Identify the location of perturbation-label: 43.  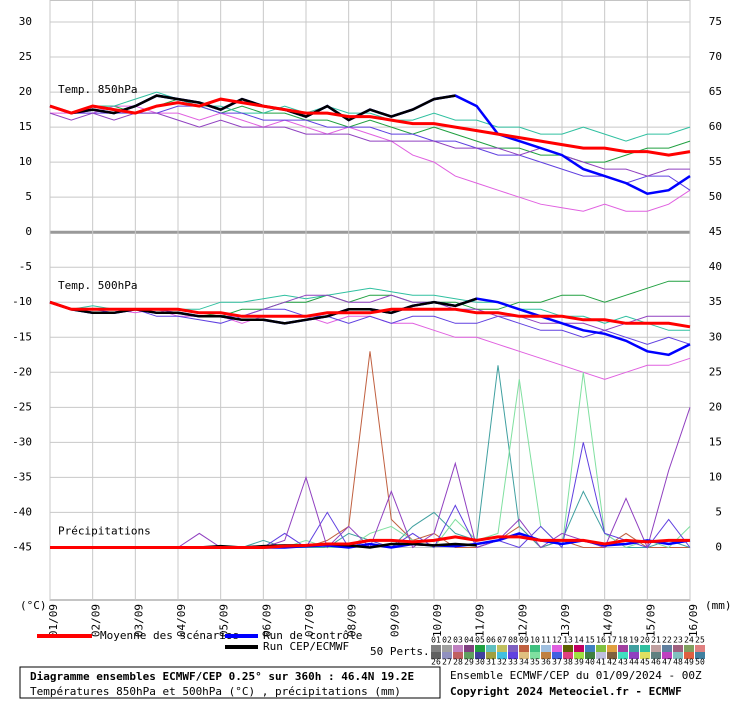
(623, 662).